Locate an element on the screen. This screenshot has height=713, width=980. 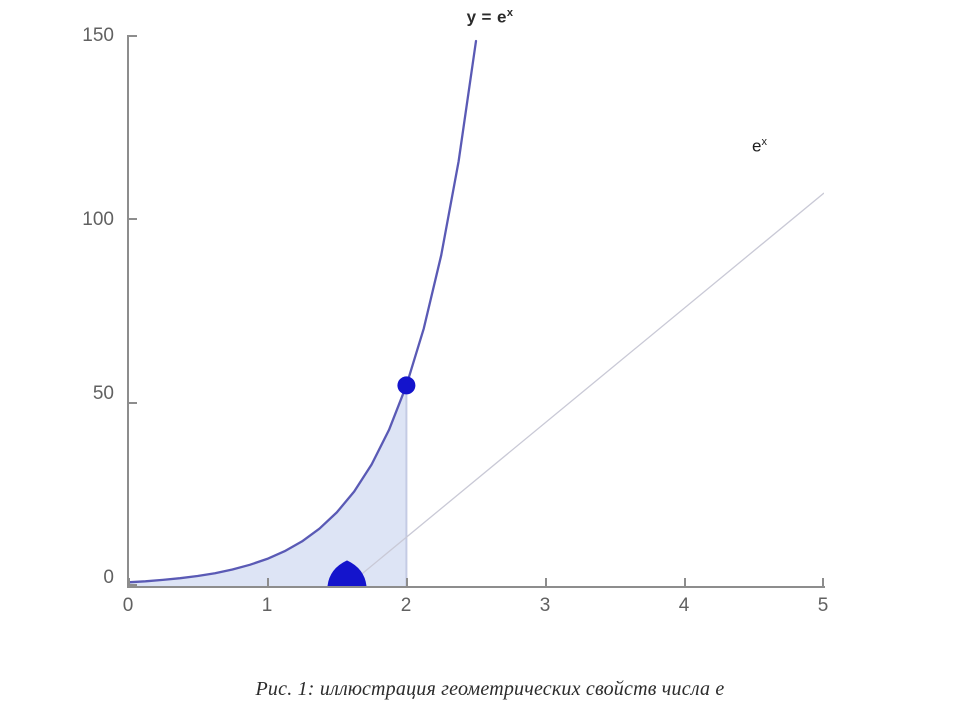
ytick-label-0: 0 is located at coordinates (108, 577).